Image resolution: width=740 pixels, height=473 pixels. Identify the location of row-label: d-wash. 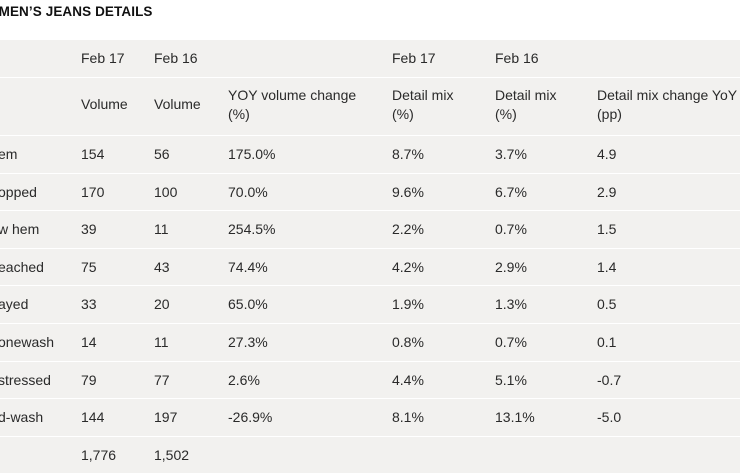
(22, 417).